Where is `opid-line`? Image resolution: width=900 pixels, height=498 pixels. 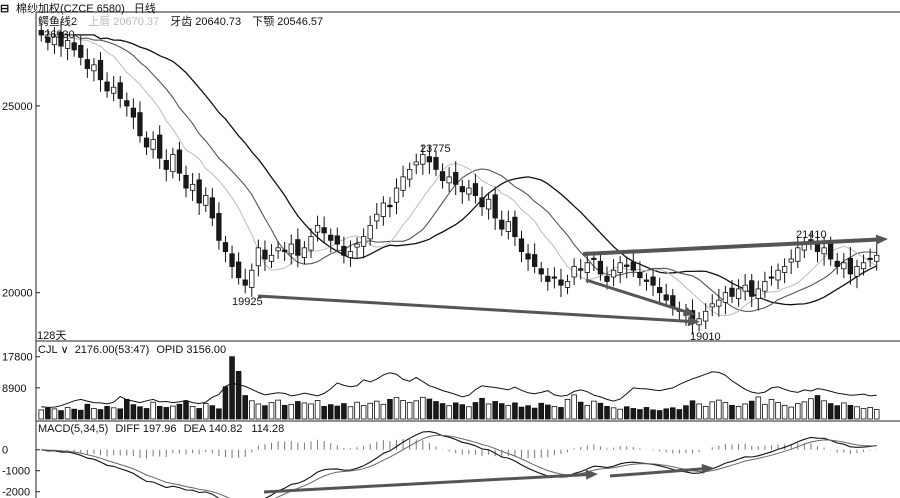
opid-line is located at coordinates (459, 389).